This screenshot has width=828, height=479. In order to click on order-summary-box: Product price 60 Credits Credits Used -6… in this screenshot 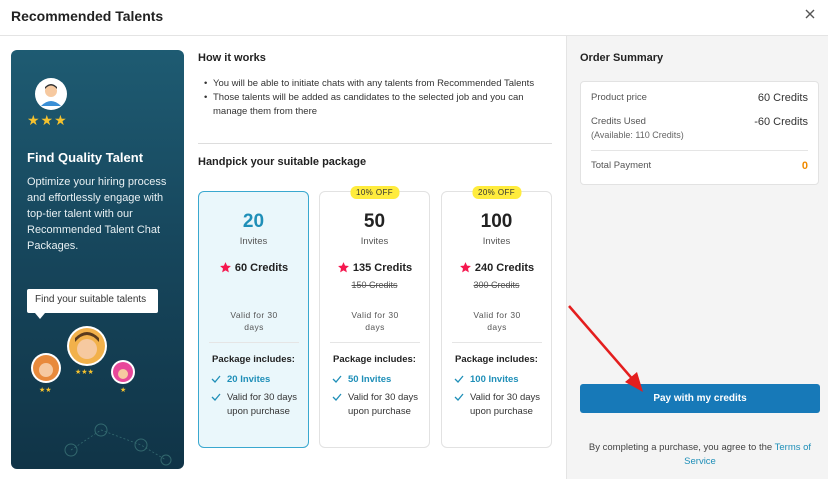, I will do `click(699, 133)`.